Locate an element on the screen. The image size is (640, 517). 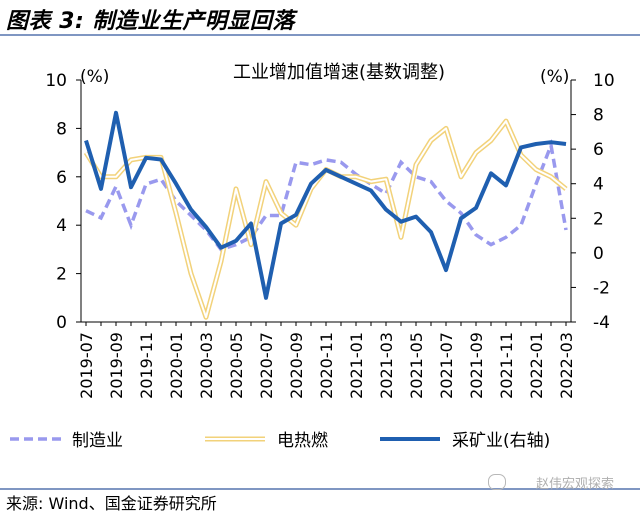
x-axis-tick-label: 2022-01 is located at coordinates (536, 365).